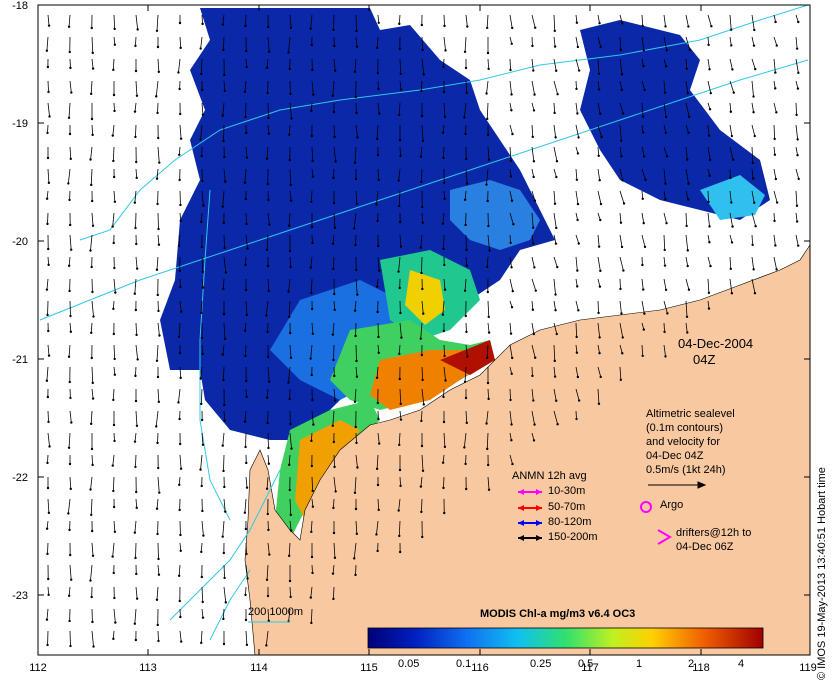 The height and width of the screenshot is (680, 840). Describe the element at coordinates (148, 668) in the screenshot. I see `lon-label: 113` at that location.